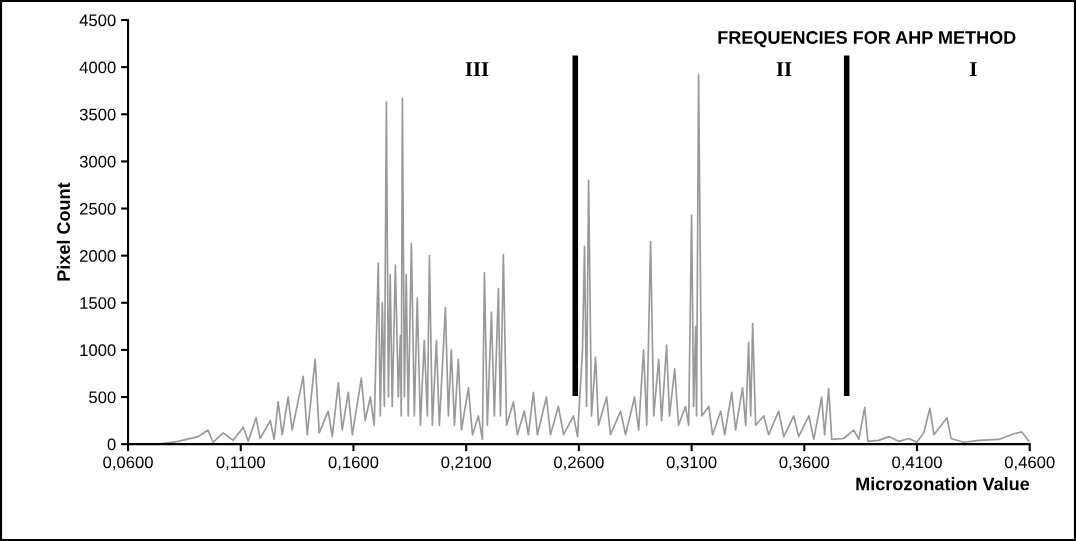 Image resolution: width=1076 pixels, height=541 pixels. What do you see at coordinates (128, 463) in the screenshot?
I see `x-tick-label: 0,0600` at bounding box center [128, 463].